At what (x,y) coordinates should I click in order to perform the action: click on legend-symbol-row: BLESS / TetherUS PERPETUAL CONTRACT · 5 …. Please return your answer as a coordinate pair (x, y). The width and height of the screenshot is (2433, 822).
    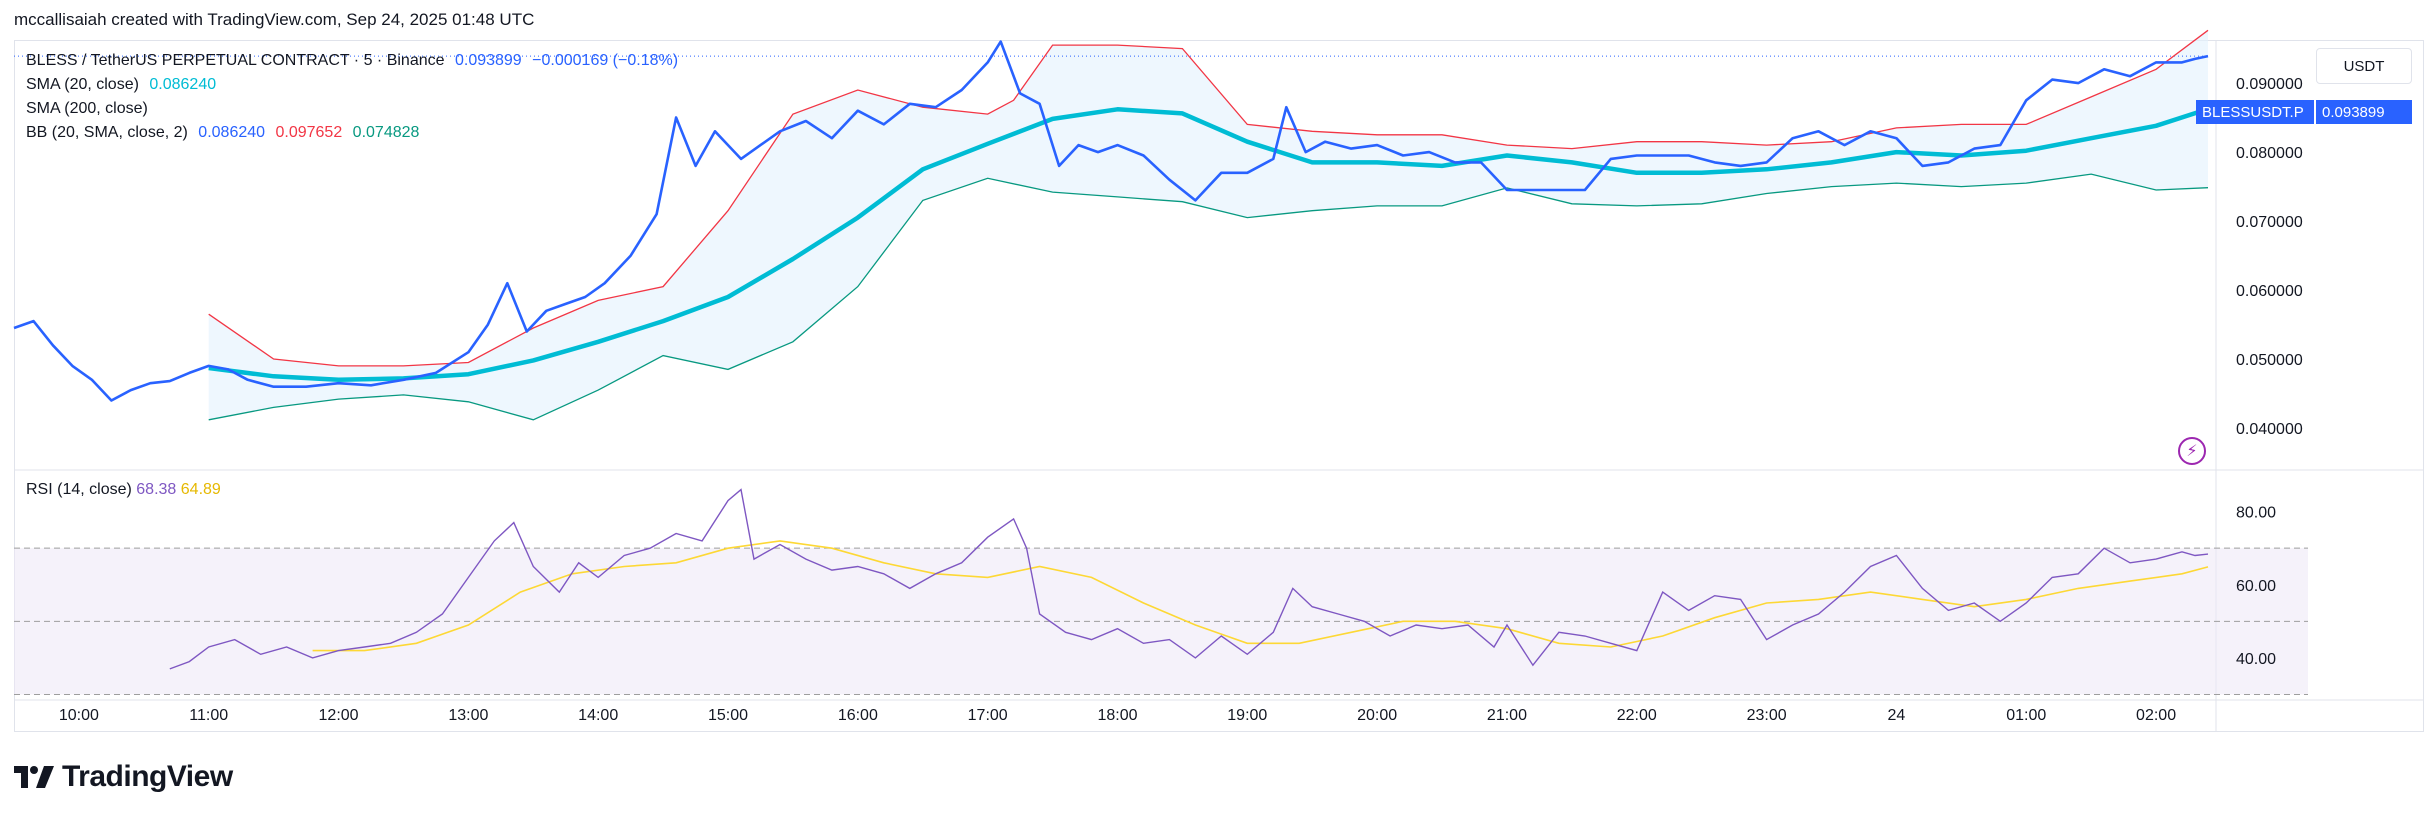
    Looking at the image, I should click on (355, 61).